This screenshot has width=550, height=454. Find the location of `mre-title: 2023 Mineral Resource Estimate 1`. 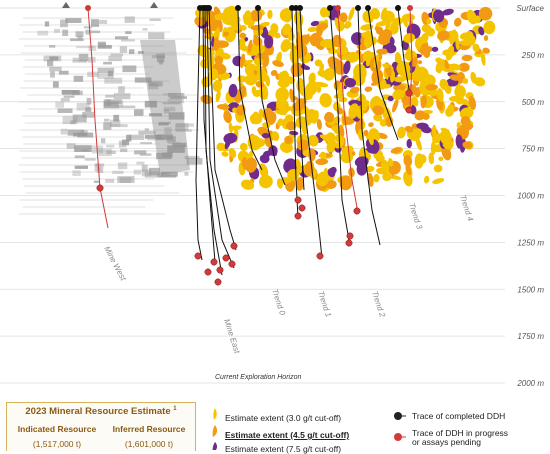

mre-title: 2023 Mineral Resource Estimate 1 is located at coordinates (101, 411).